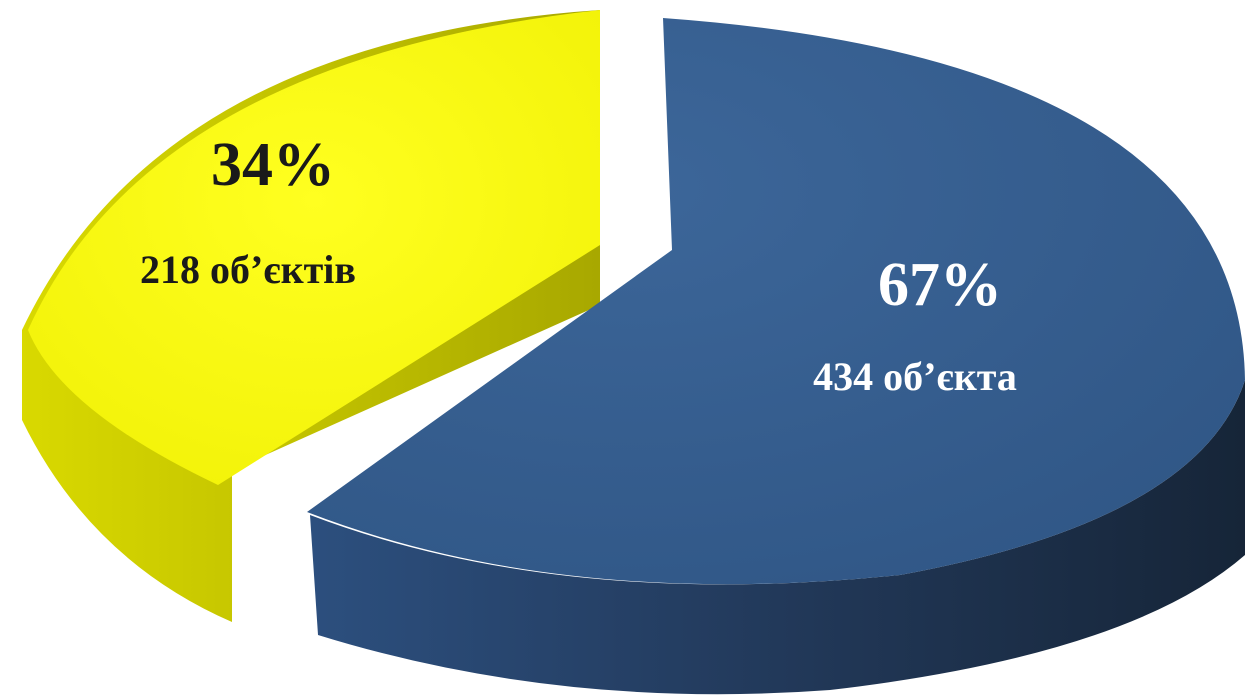 The width and height of the screenshot is (1245, 700). Describe the element at coordinates (915, 376) in the screenshot. I see `pie-slice-1-count-label: 434 об’єкта` at that location.